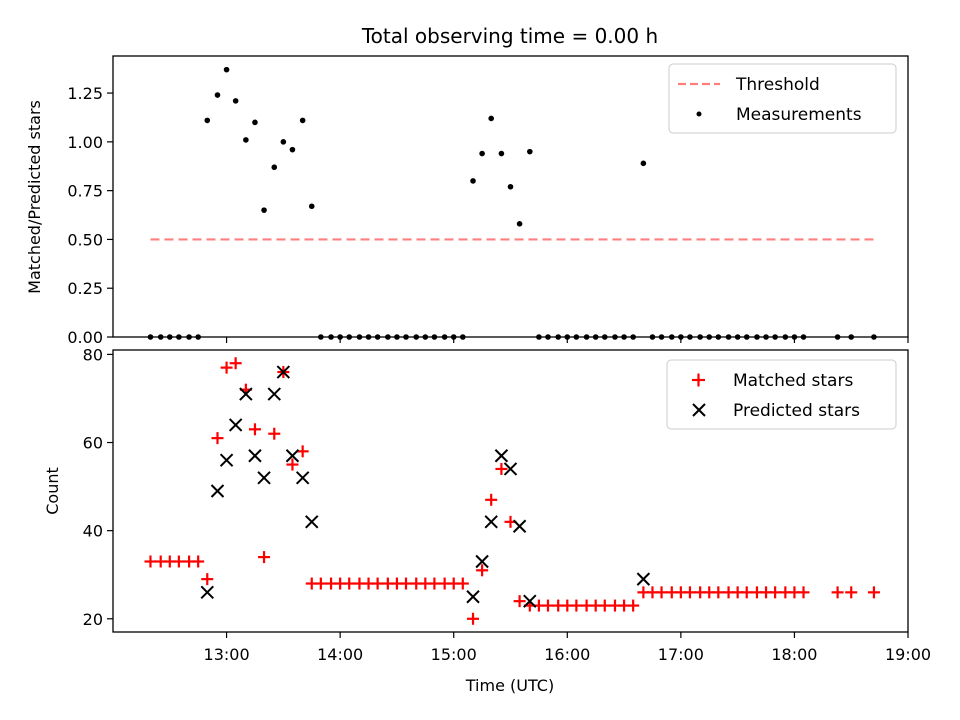 This screenshot has height=720, width=960. I want to click on bottom-xtick-label: 19:00, so click(908, 654).